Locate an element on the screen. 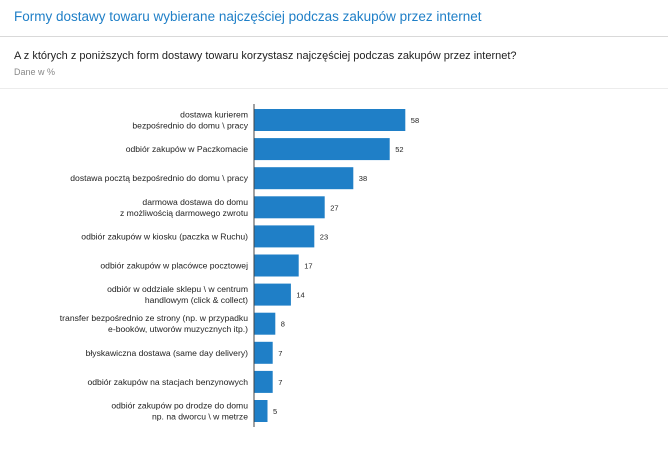  unit-note: Dane w % is located at coordinates (35, 72).